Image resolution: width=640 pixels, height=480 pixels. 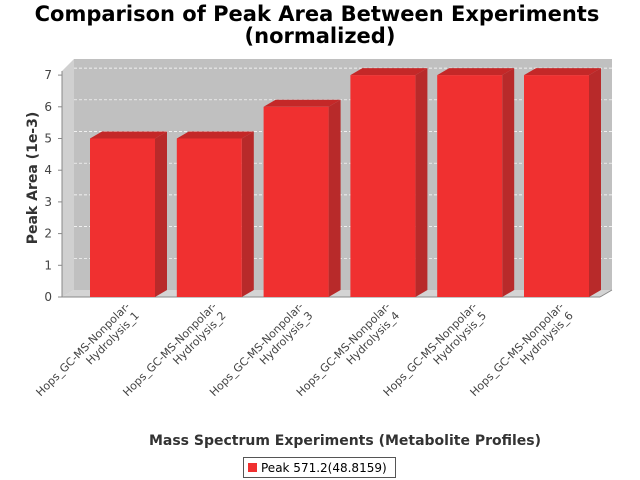 I want to click on legend-label: Peak 571.2(48.8159), so click(x=324, y=468).